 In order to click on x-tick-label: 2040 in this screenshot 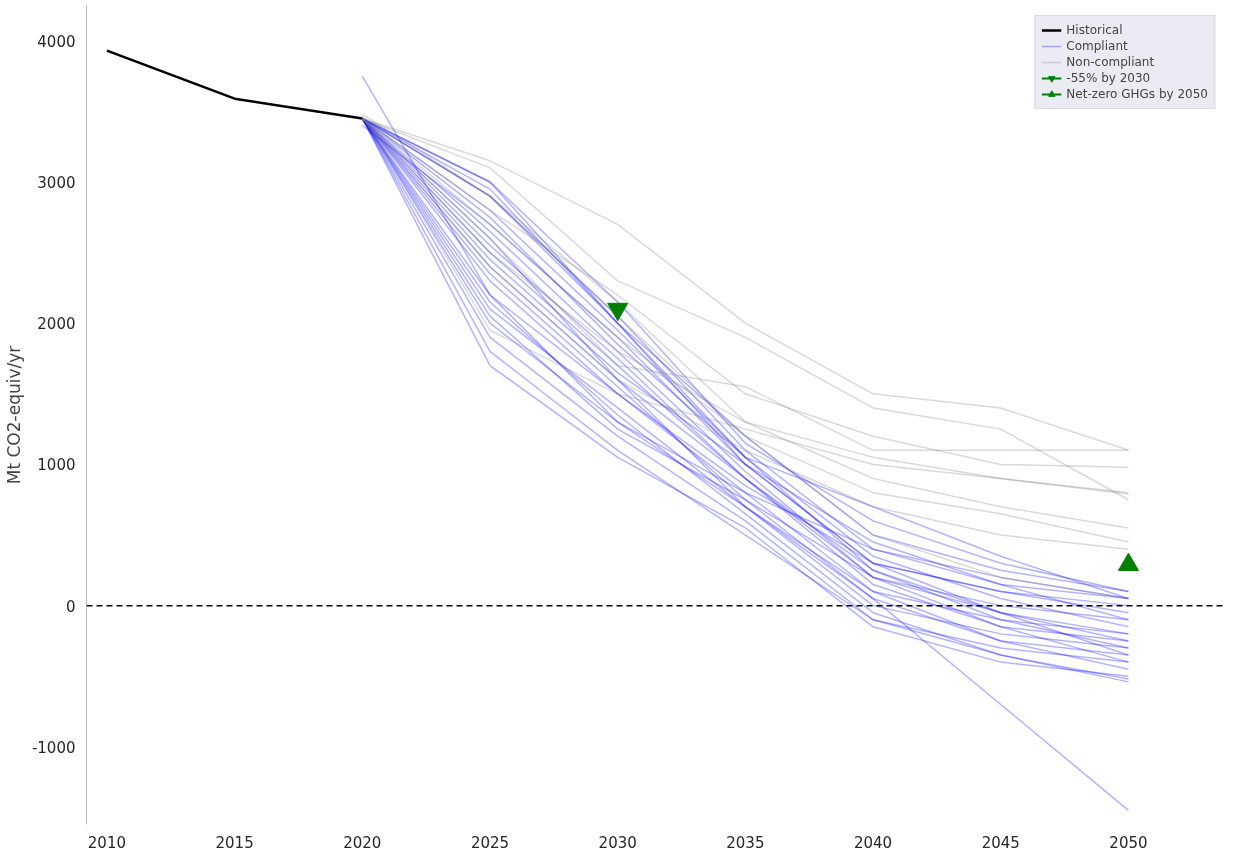, I will do `click(873, 842)`.